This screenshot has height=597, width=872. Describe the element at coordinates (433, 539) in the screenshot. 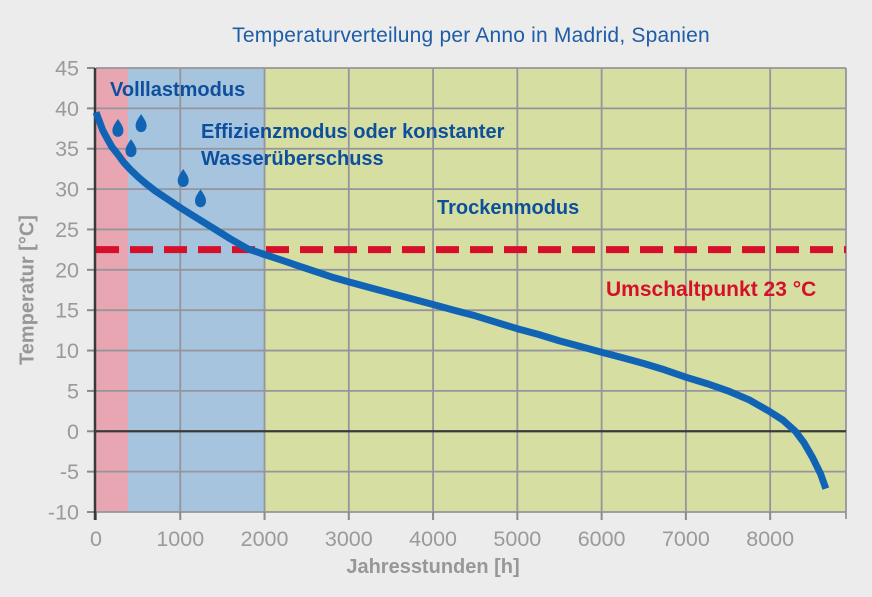

I see `x-tick-label-4000: 4000` at that location.